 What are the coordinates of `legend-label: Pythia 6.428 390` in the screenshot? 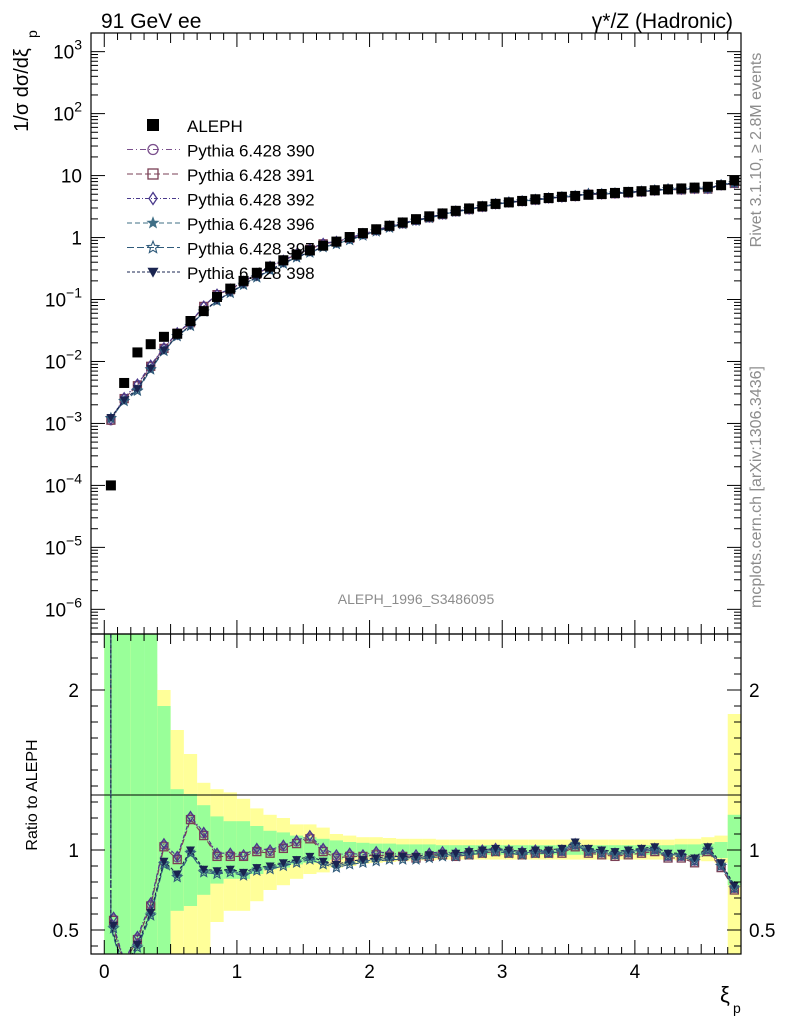 It's located at (251, 151).